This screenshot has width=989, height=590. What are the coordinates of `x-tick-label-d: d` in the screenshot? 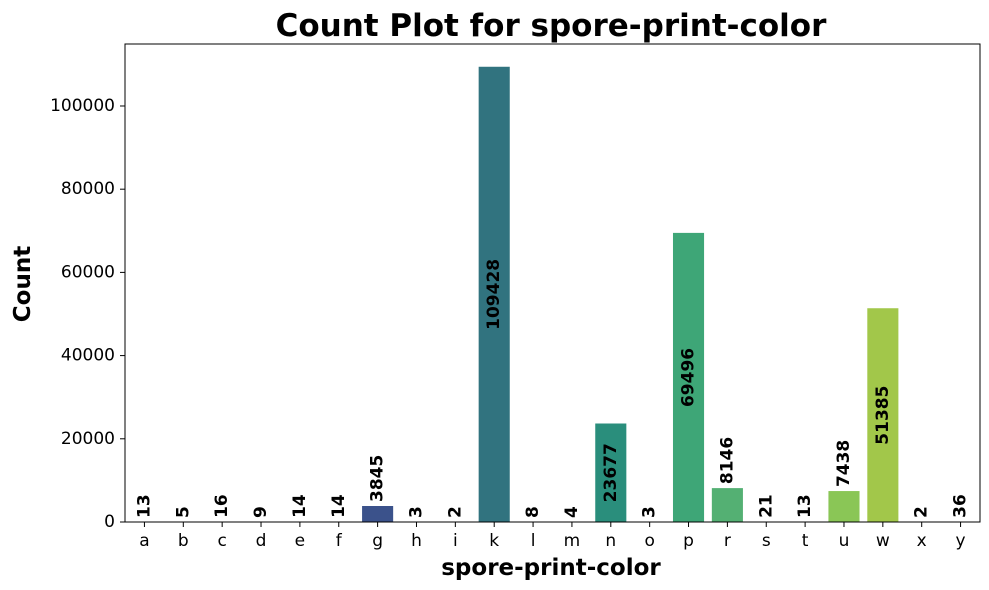 It's located at (261, 541).